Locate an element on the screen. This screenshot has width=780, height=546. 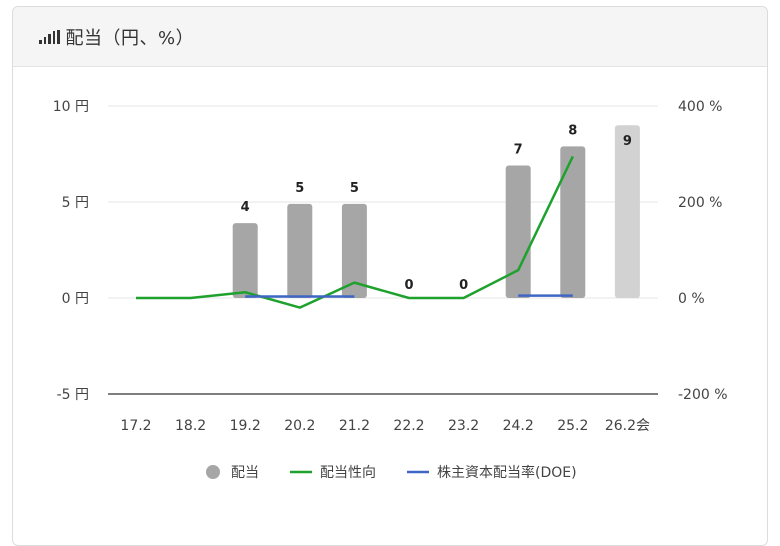
right-tick-label: 0 % is located at coordinates (691, 299).